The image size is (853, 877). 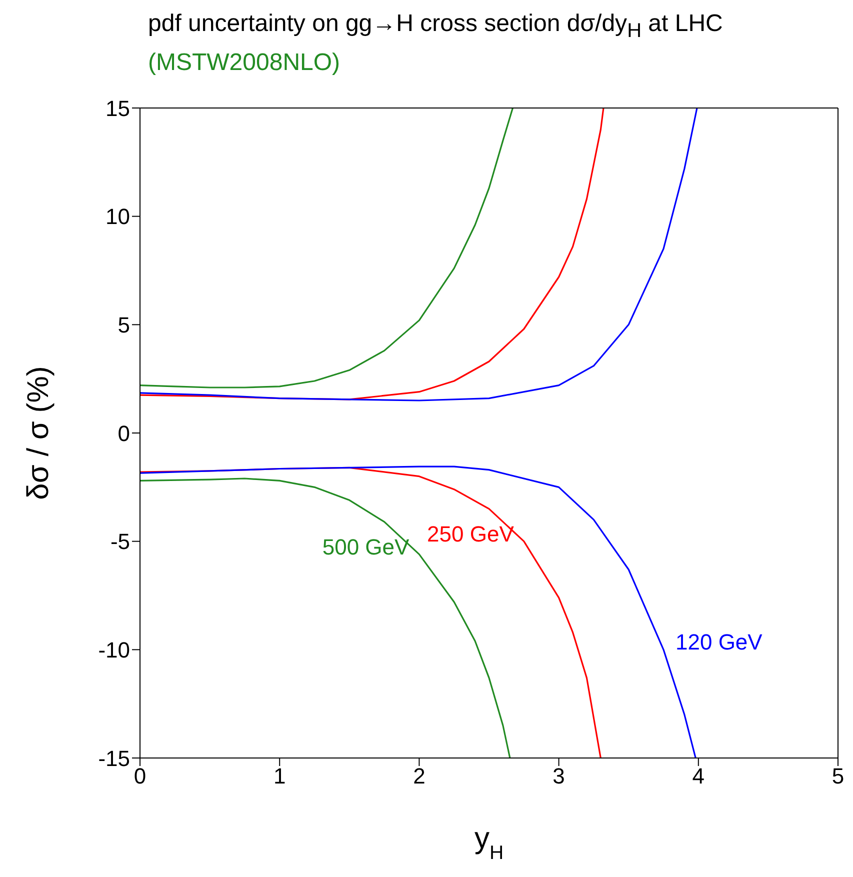 I want to click on y-axis-title: δσ / σ (%), so click(x=38, y=433).